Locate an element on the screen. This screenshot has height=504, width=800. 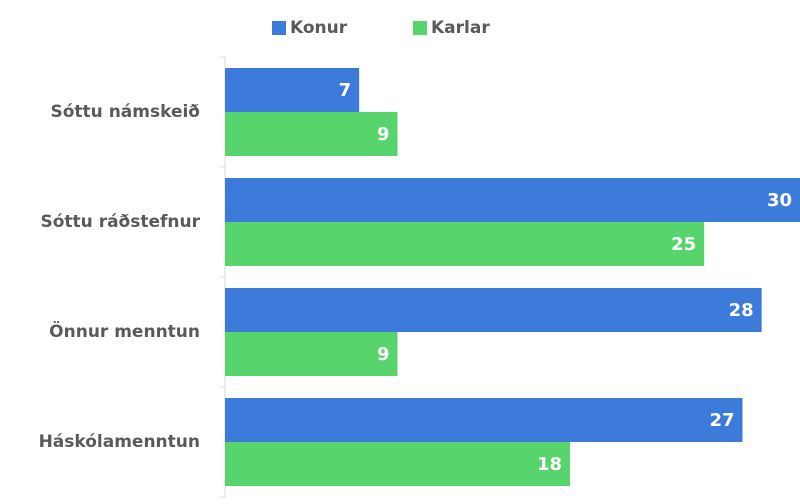
data-label: 28 is located at coordinates (741, 310).